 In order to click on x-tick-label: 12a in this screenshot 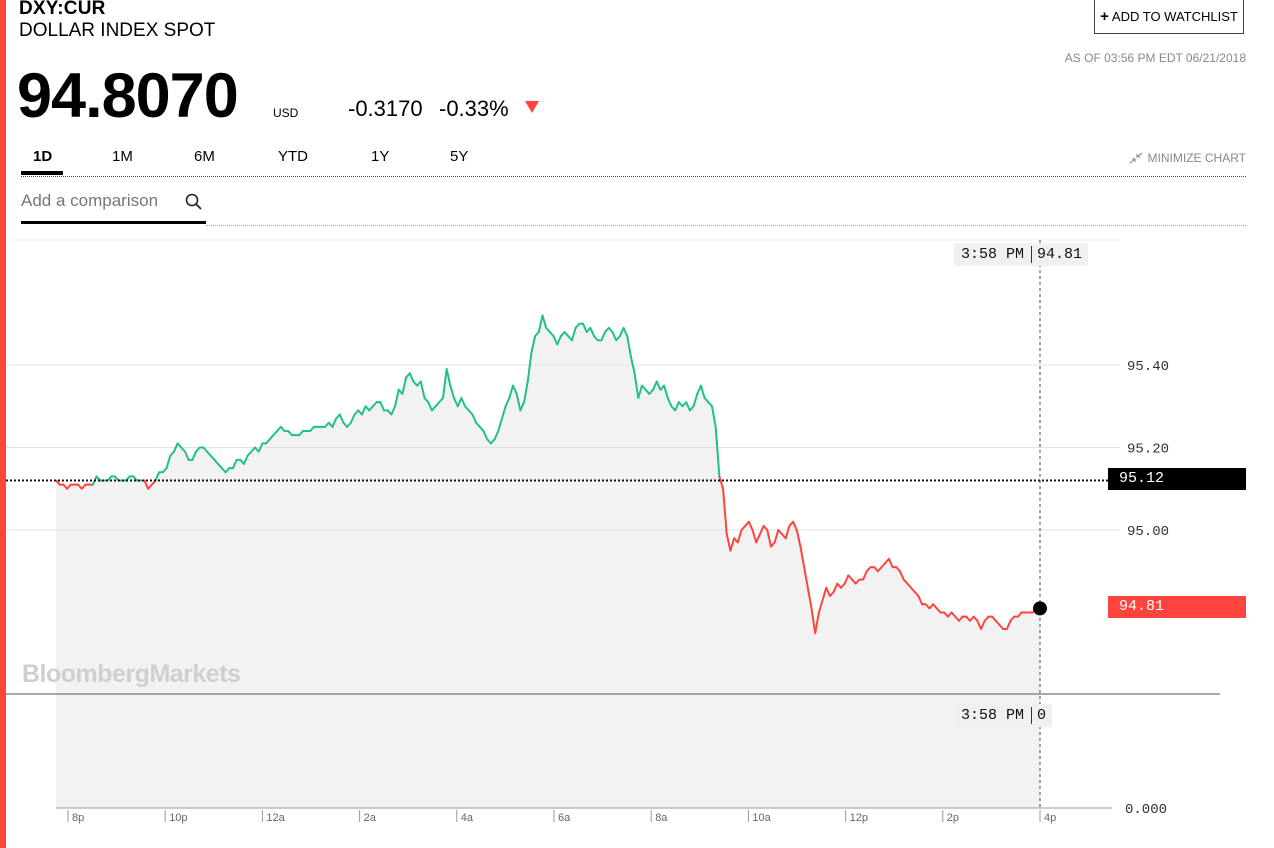, I will do `click(275, 818)`.